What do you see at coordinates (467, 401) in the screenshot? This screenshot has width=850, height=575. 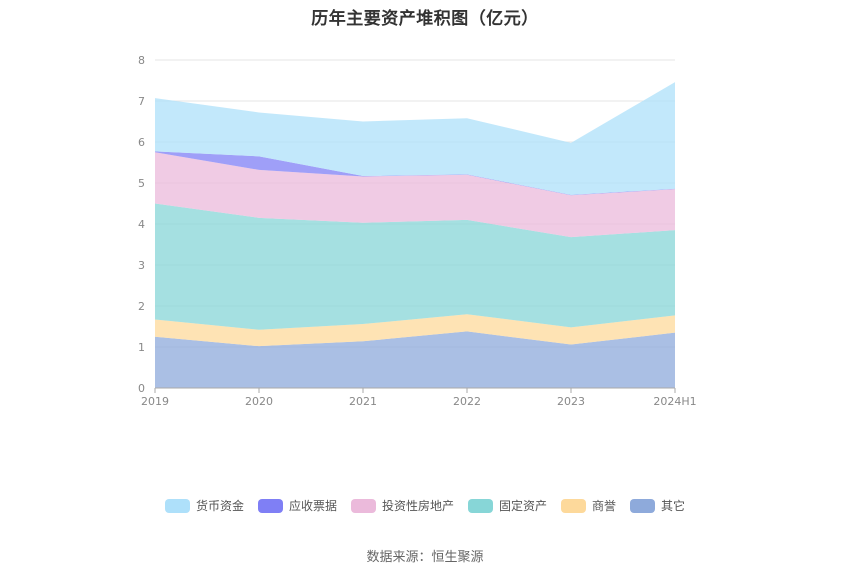 I see `x-tick-label: 2022` at bounding box center [467, 401].